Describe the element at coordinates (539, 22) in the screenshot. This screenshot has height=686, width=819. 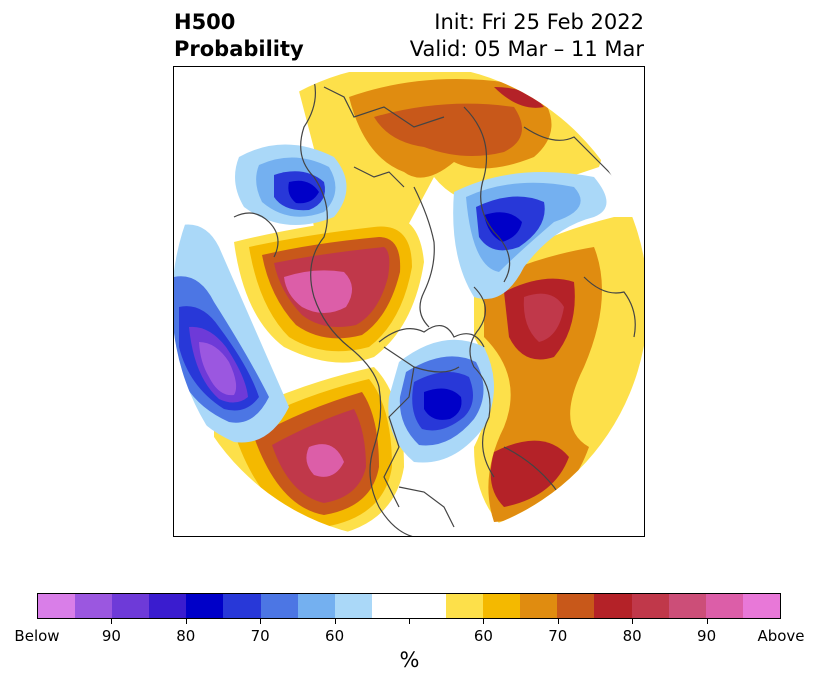
I see `init-date: Init: Fri 25 Feb 2022` at that location.